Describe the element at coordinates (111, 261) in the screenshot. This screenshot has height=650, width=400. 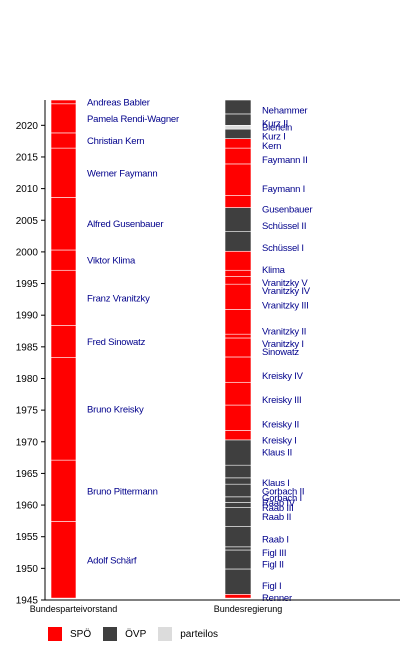
I see `label-party-viktor-klima: Viktor Klima` at that location.